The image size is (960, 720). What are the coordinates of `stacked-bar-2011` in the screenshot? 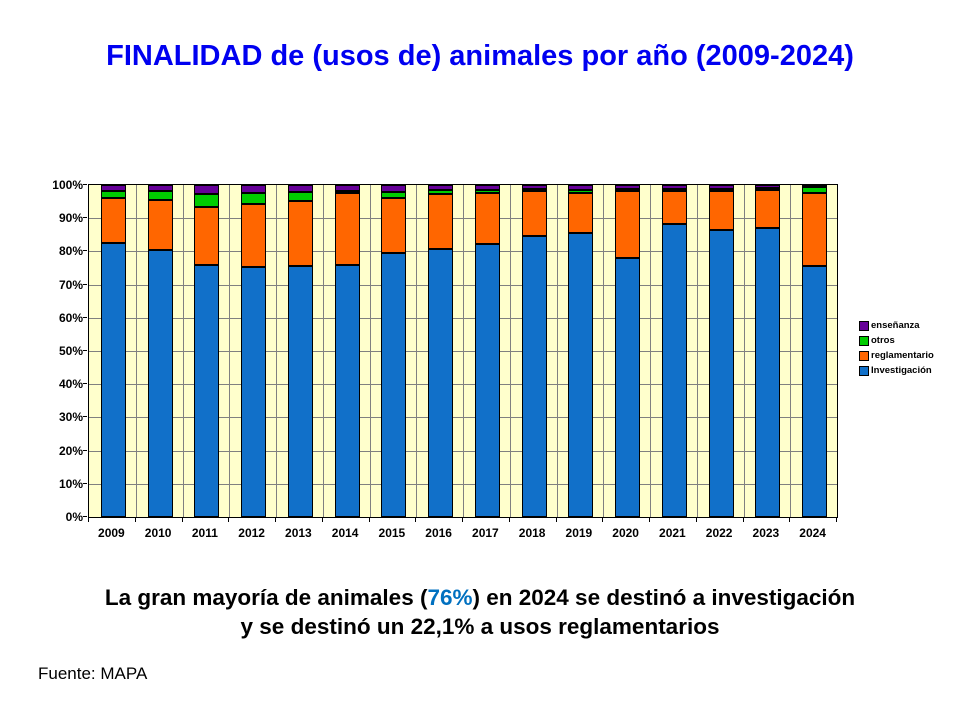 It's located at (207, 351).